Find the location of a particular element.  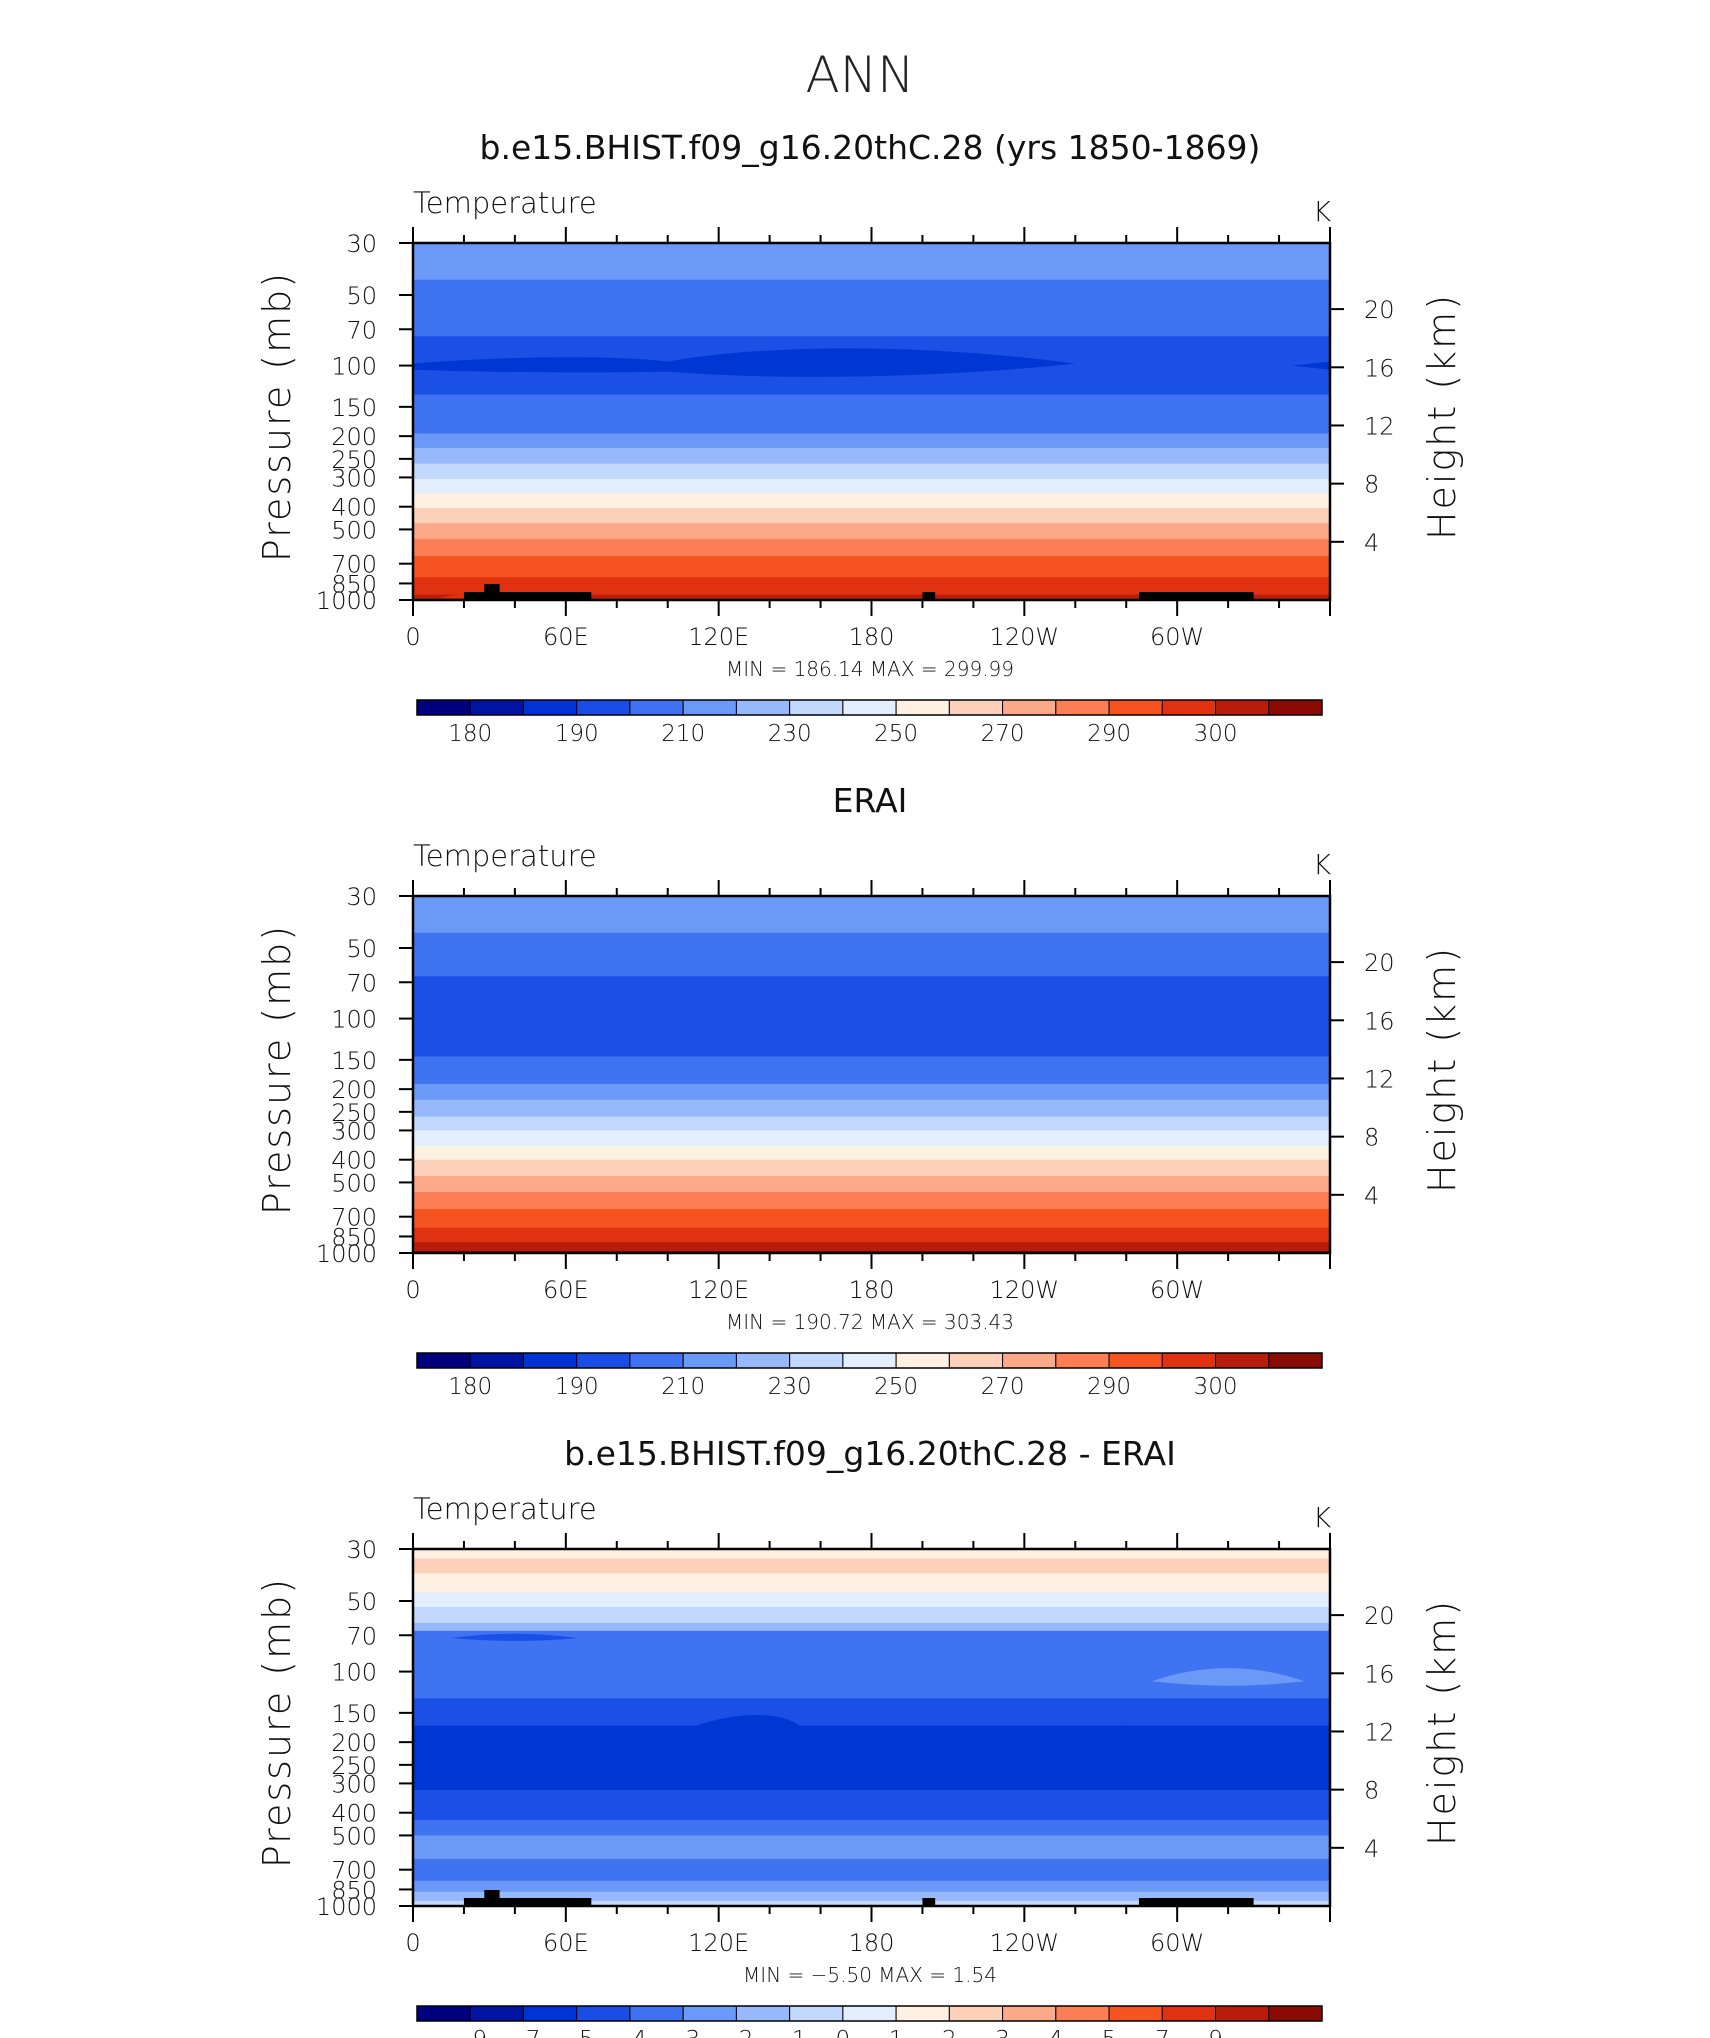

contour-fill is located at coordinates (871, 421).